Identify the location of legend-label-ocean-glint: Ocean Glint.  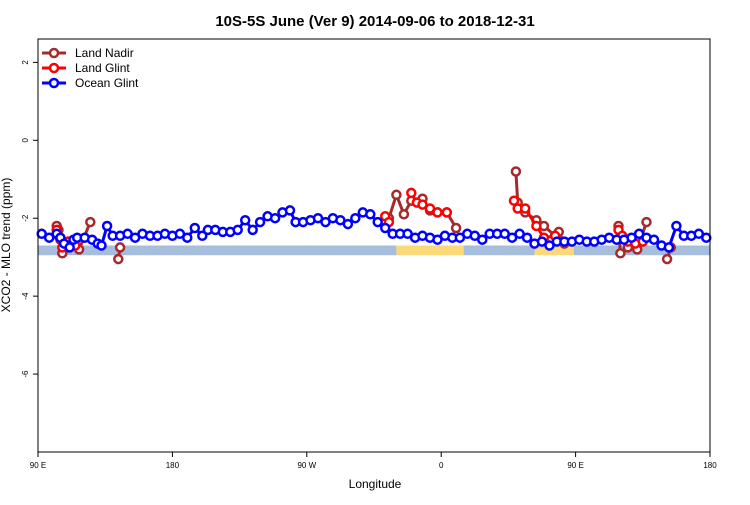
(107, 83).